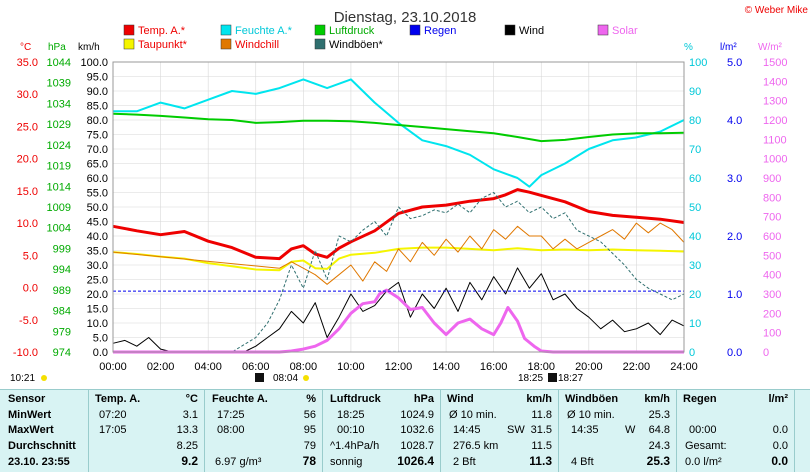 The width and height of the screenshot is (810, 472). I want to click on wind-mean: 11.5, so click(541, 446).